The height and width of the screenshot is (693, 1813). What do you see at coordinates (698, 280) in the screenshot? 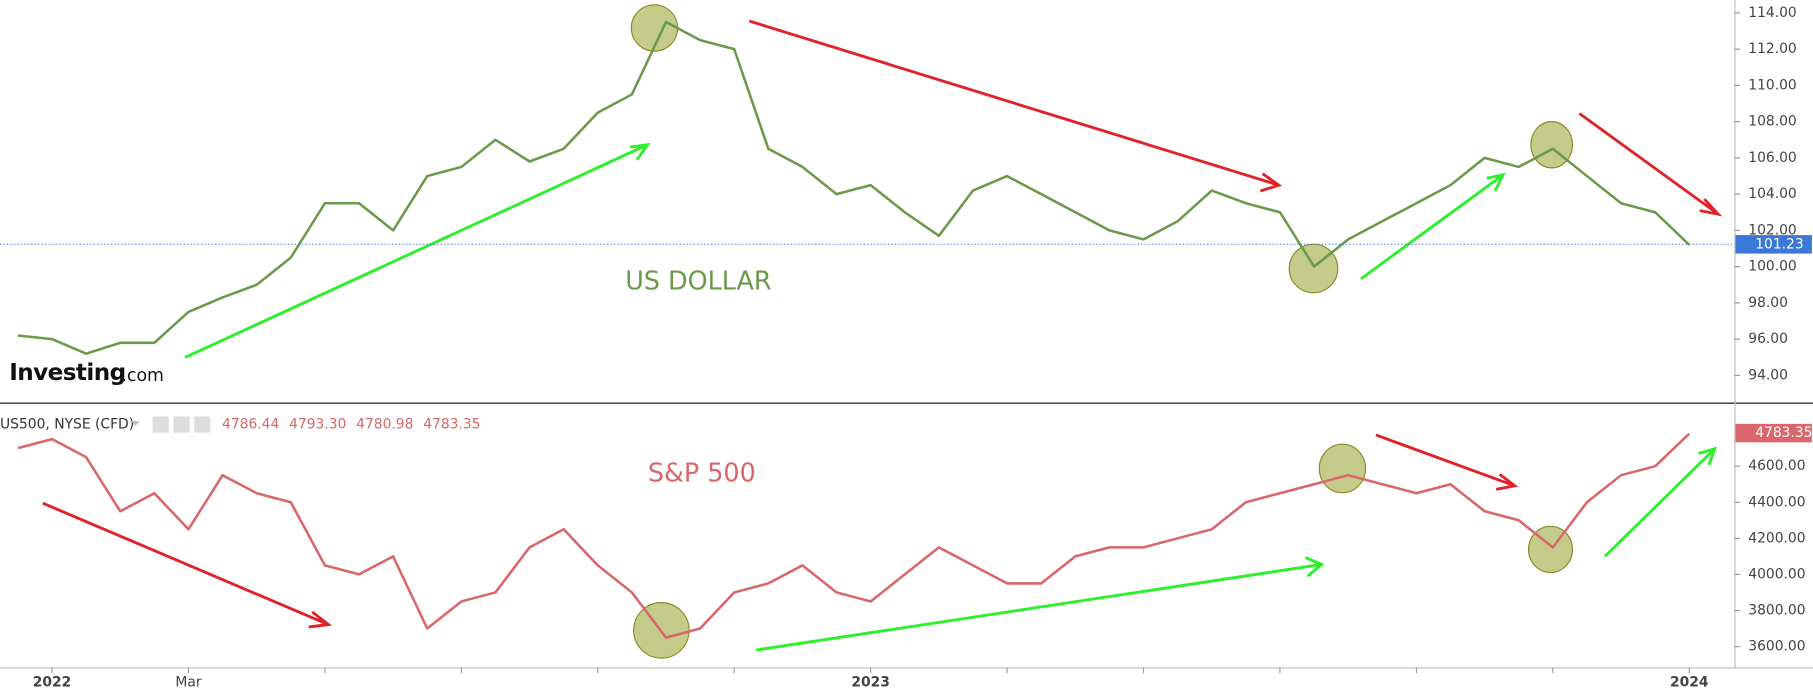
I see `series-annotation: US DOLLAR` at bounding box center [698, 280].